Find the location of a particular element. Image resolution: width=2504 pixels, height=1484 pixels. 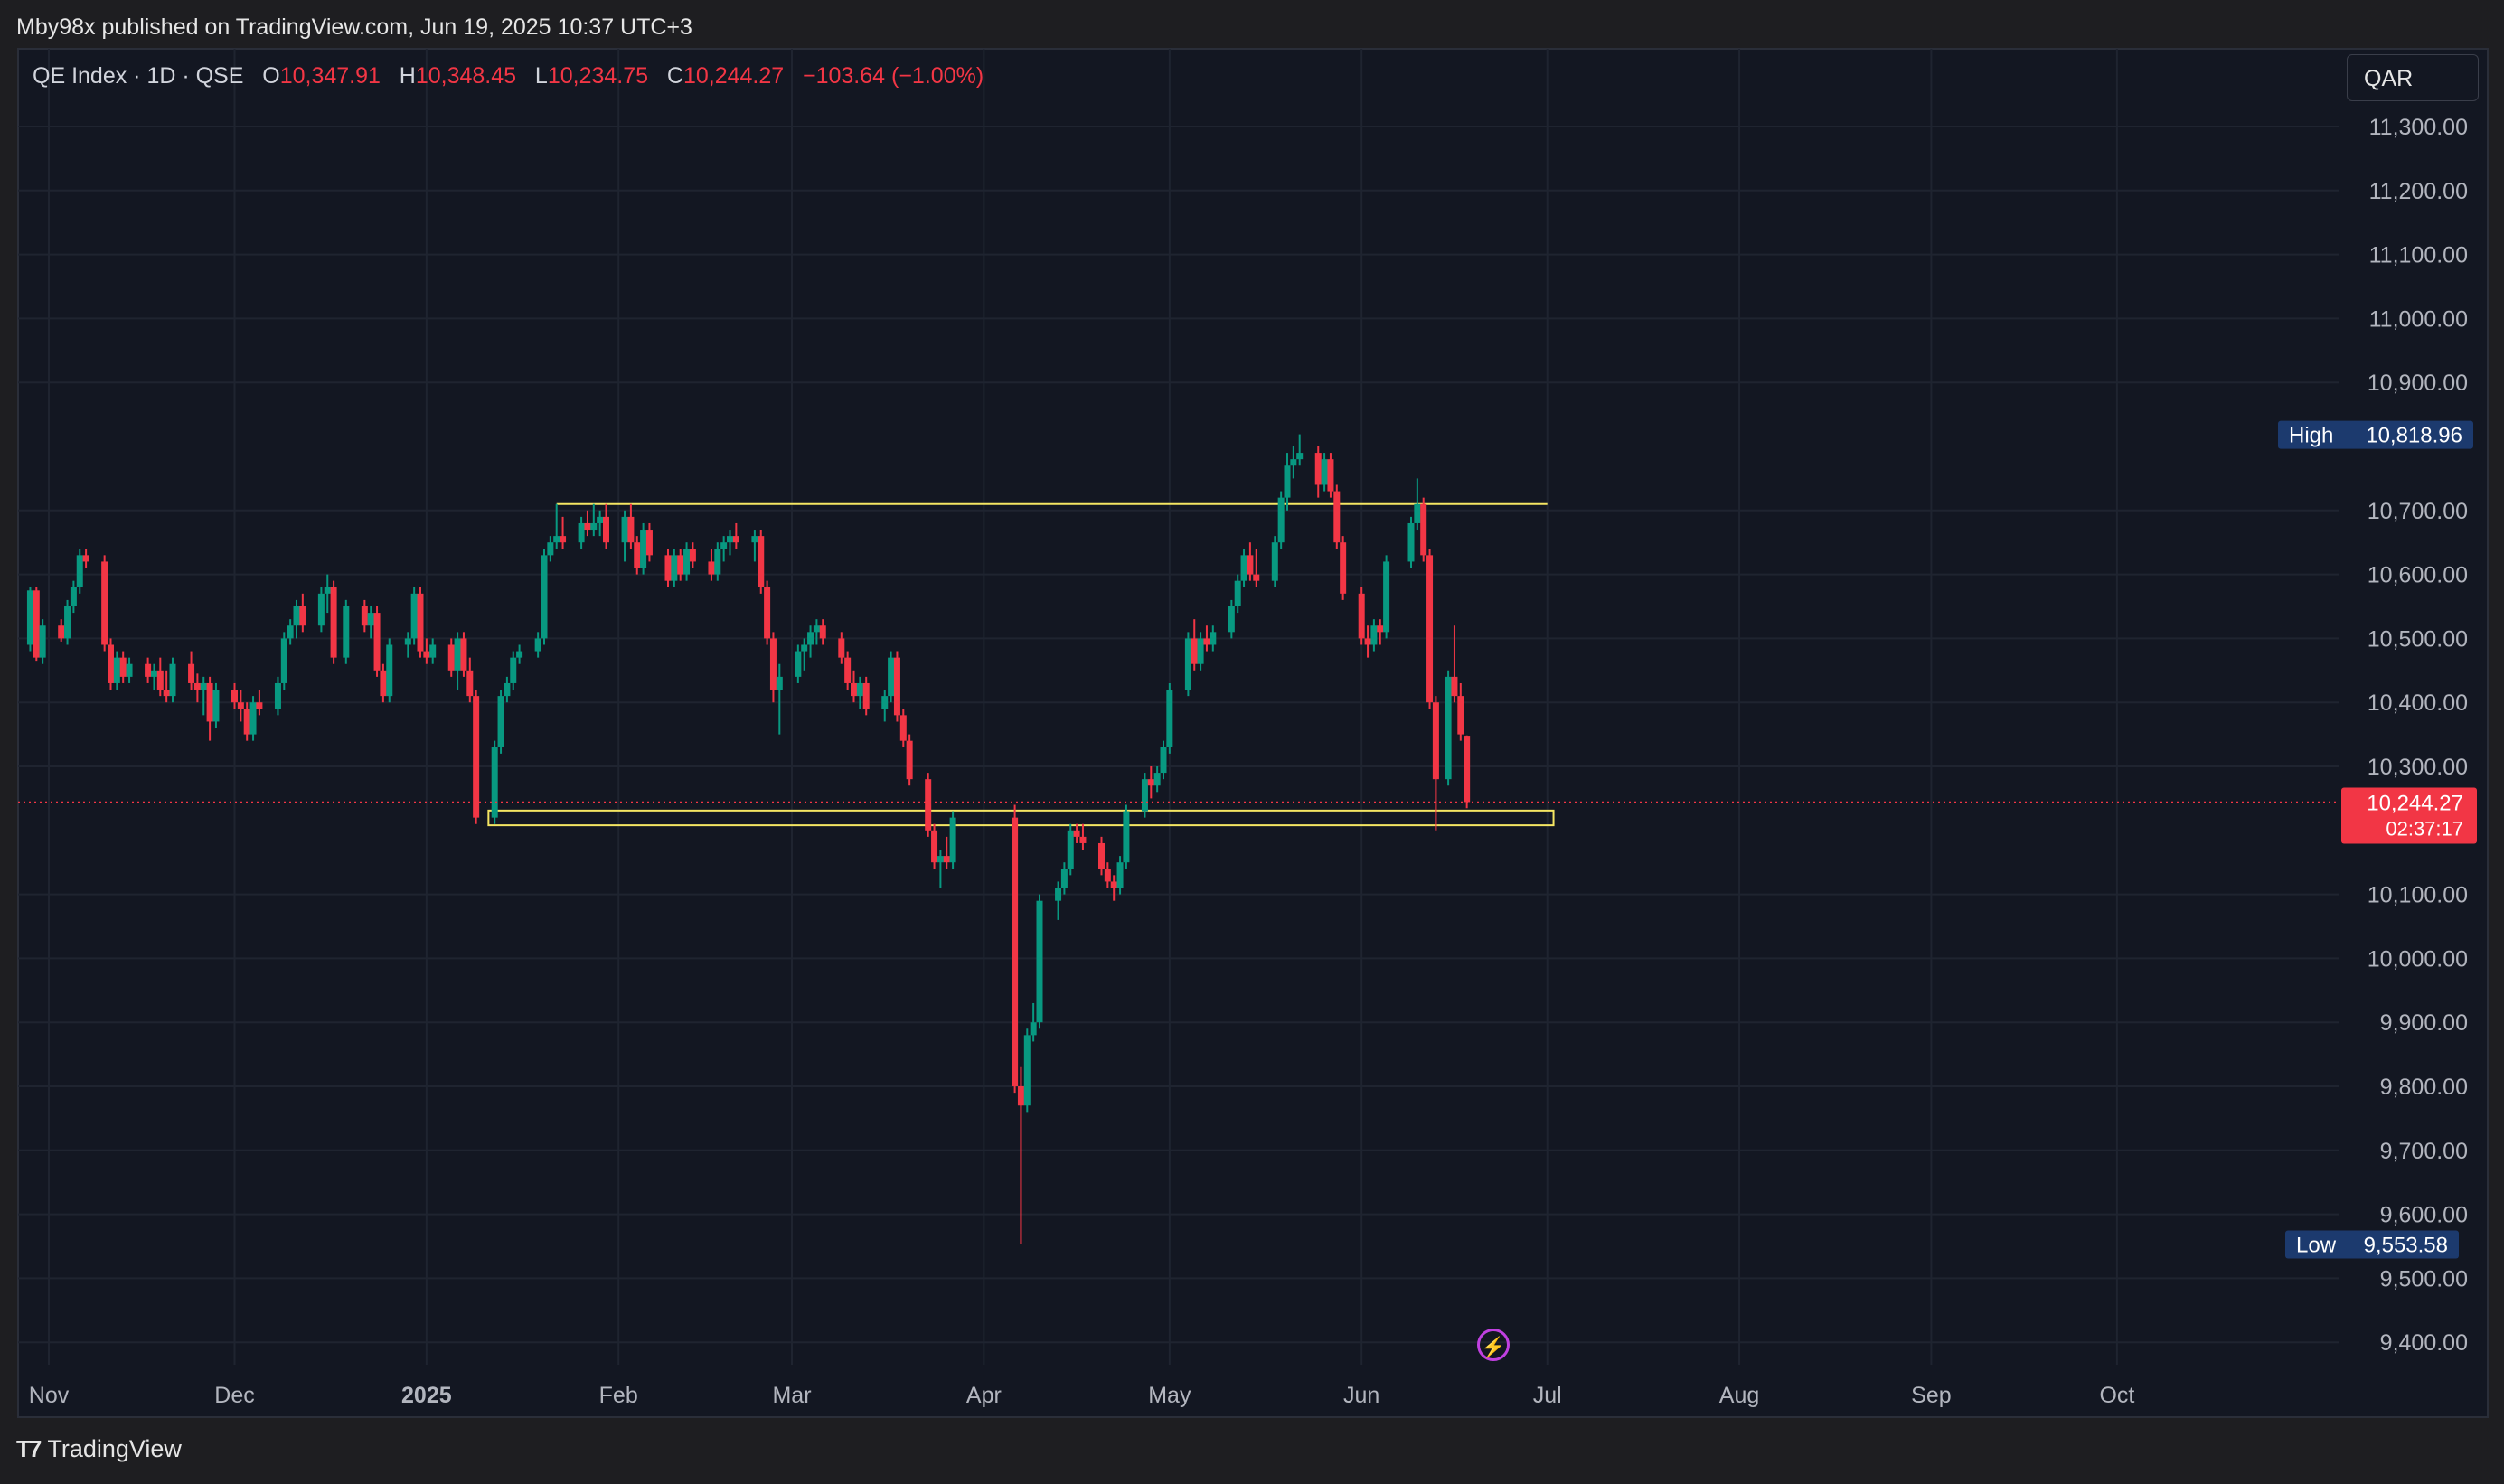

y-tick-label: 10,500.00 is located at coordinates (2418, 639).